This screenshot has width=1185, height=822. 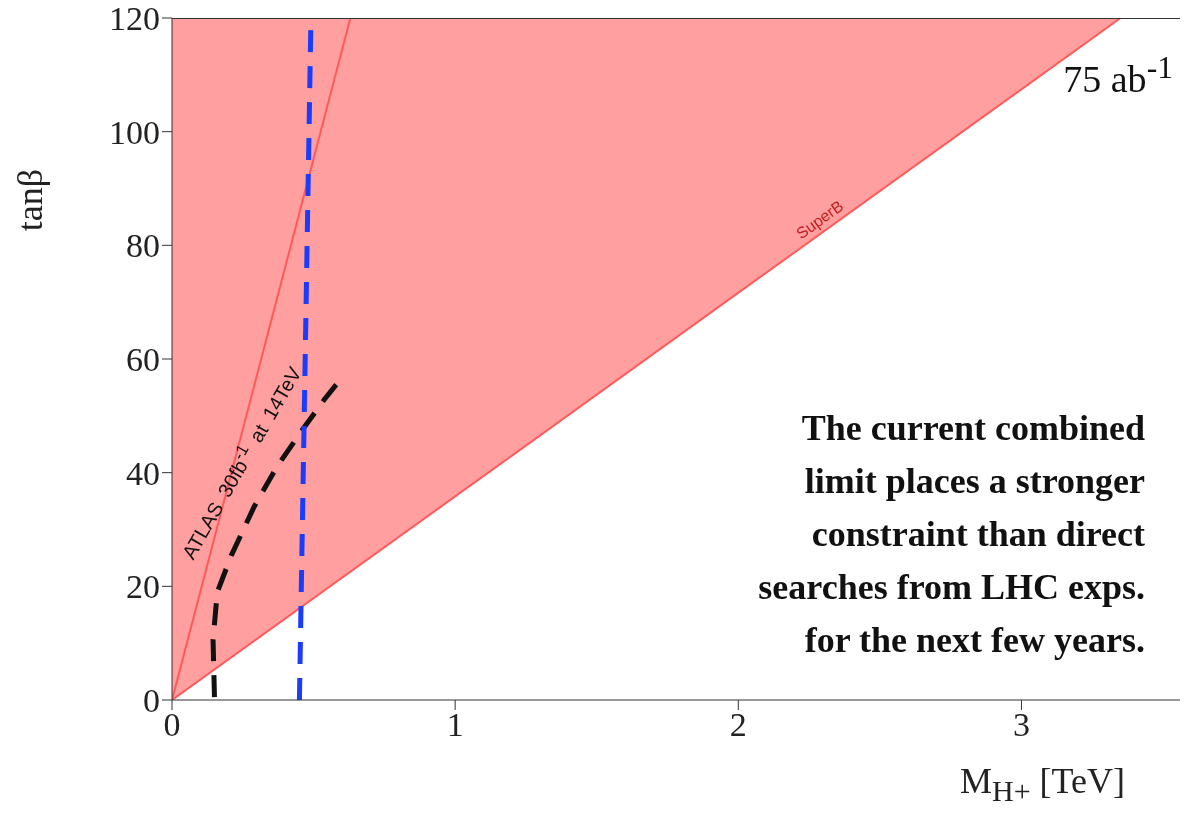 I want to click on x-axis-title: M$_{H+}$ [TeV], so click(x=1042, y=784).